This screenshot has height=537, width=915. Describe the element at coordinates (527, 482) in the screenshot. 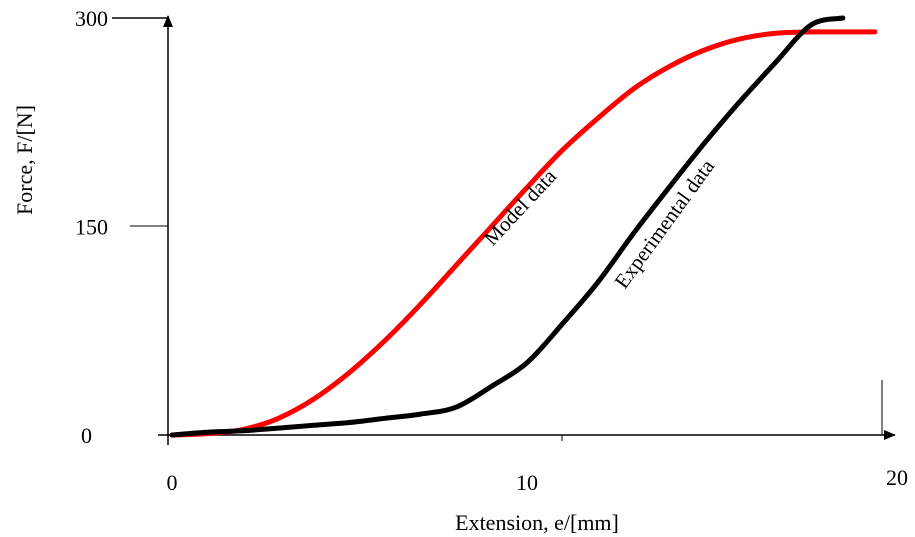

I see `x-tick-label-10: 10` at that location.